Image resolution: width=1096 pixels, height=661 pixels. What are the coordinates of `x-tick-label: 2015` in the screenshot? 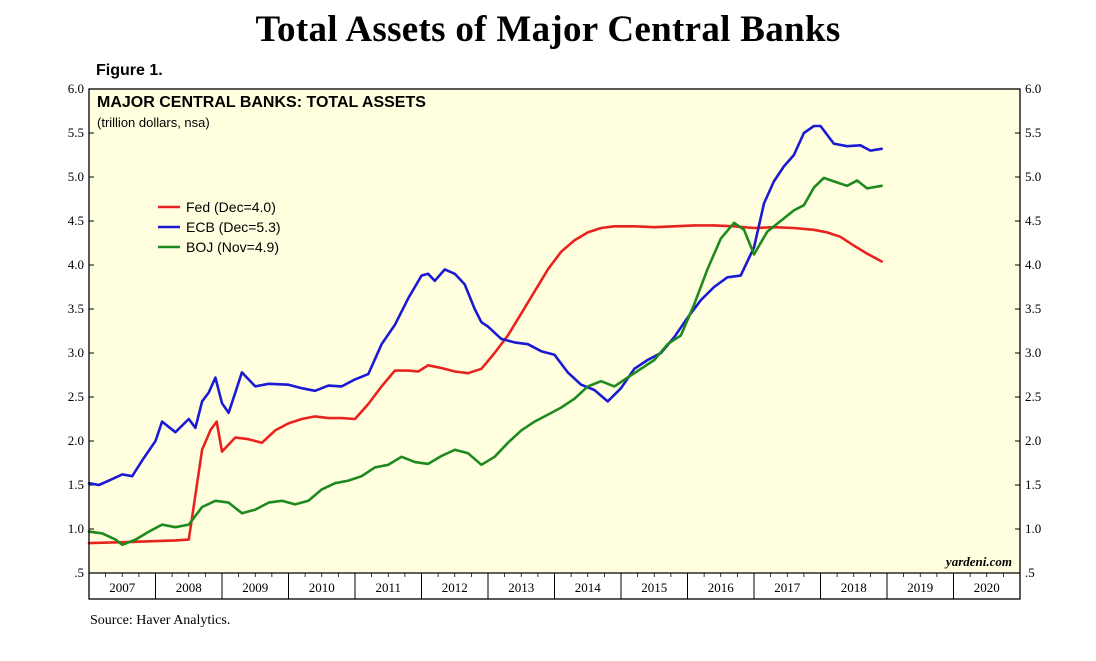 It's located at (654, 587).